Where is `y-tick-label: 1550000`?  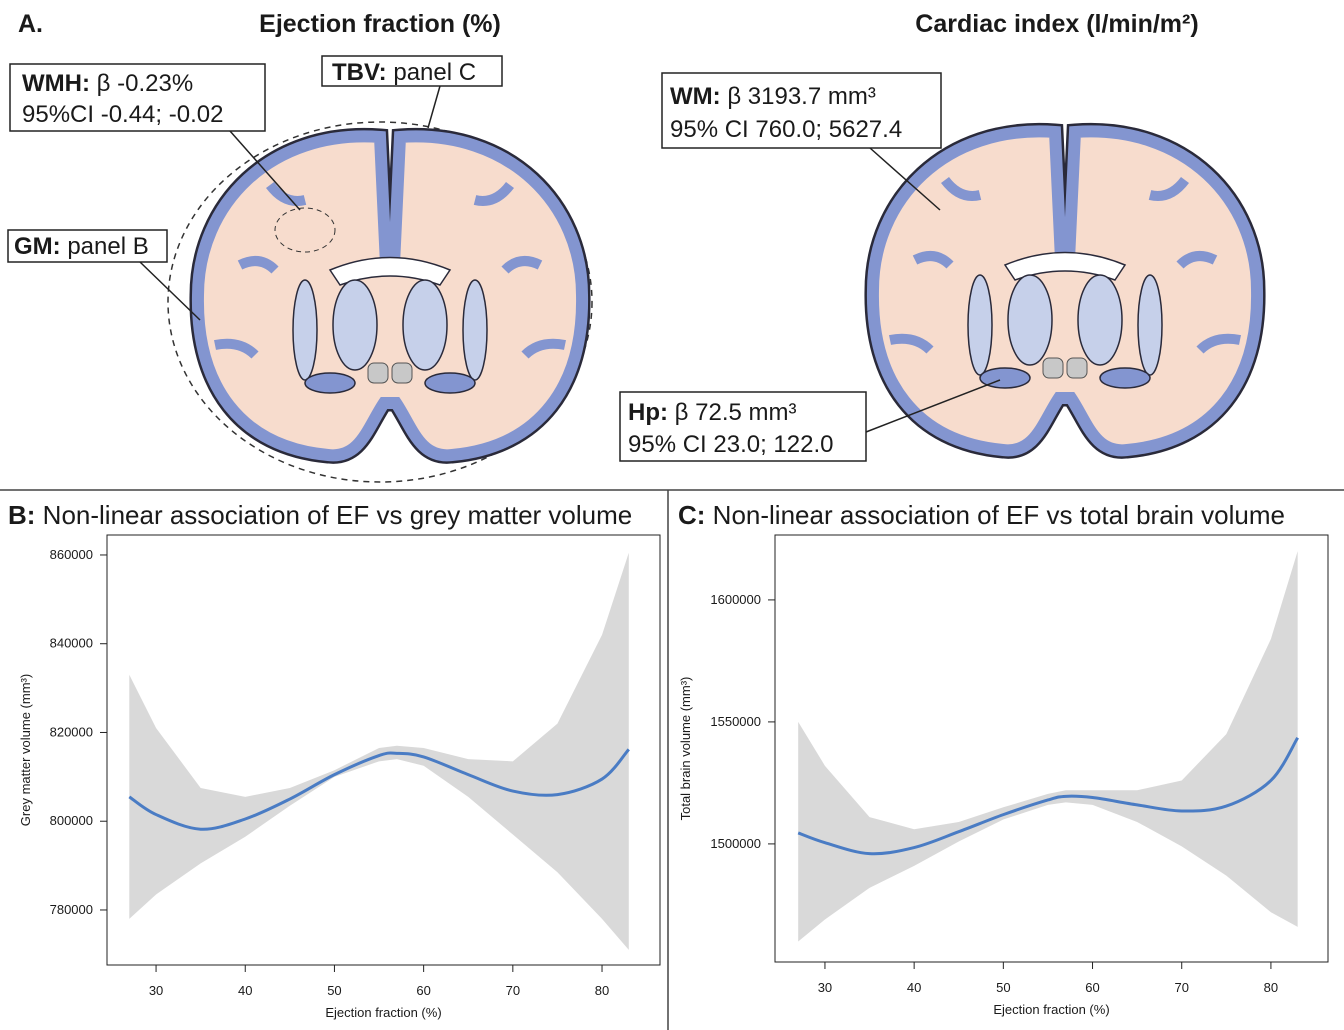 y-tick-label: 1550000 is located at coordinates (735, 721).